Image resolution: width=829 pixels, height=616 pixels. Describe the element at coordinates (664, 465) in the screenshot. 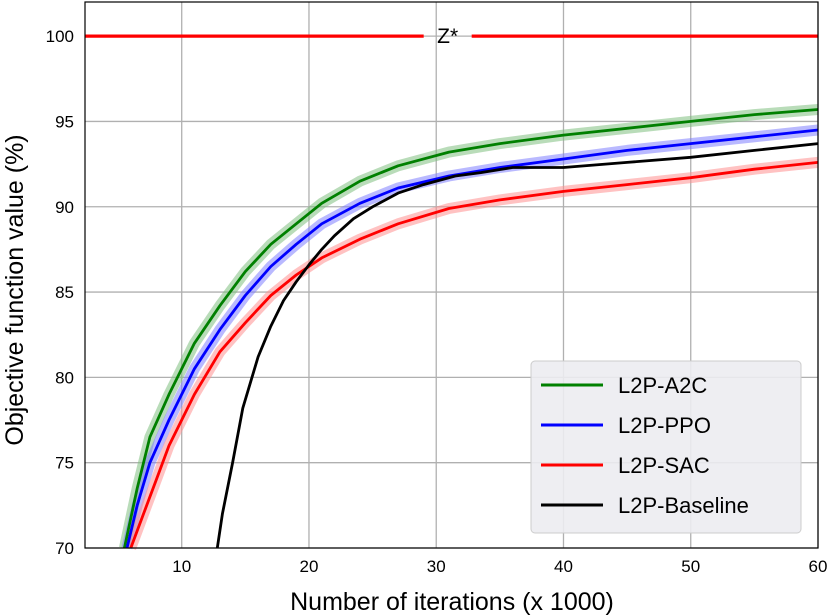

I see `legend-label: L2P-SAC` at that location.